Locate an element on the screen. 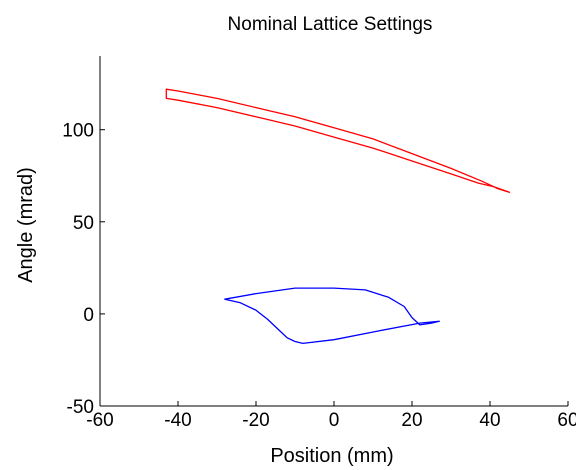 This screenshot has width=576, height=470. x-axis-ticks: -60 -40 -20 0 20 40 60 is located at coordinates (331, 416).